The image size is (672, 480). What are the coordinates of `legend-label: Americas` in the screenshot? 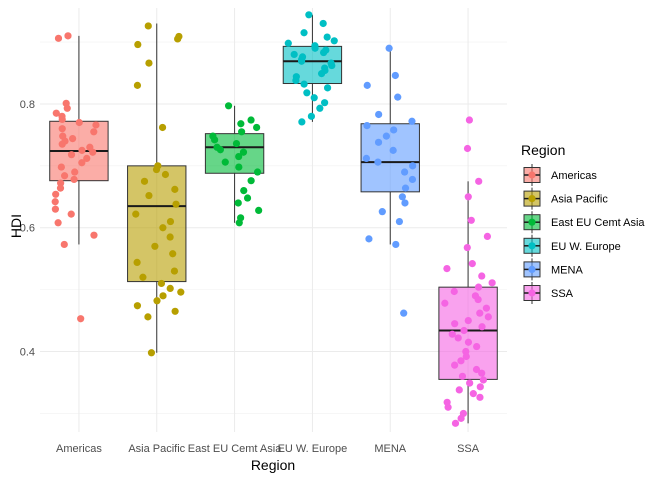 It's located at (574, 176).